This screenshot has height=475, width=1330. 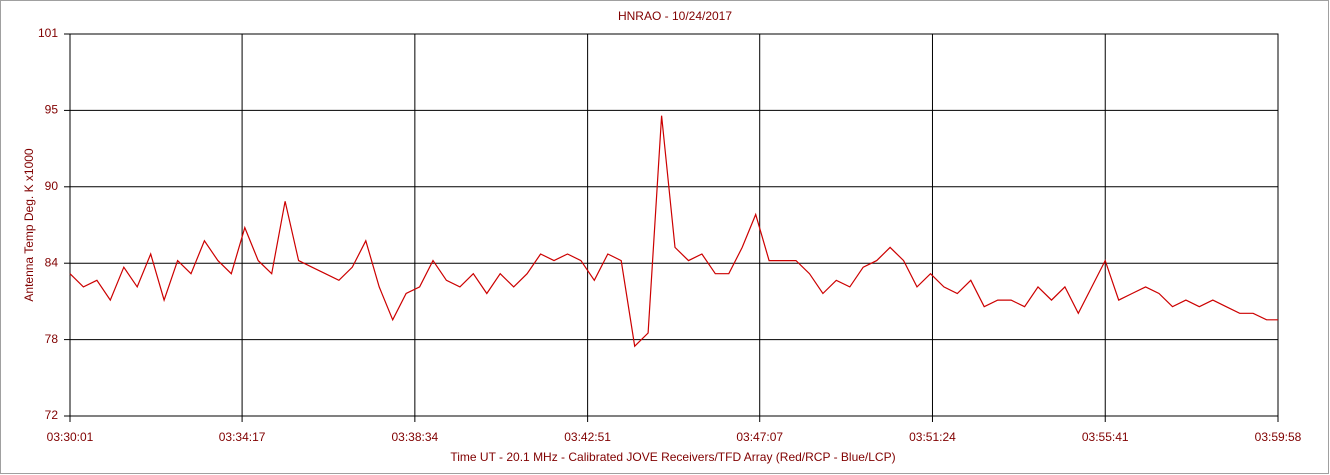 I want to click on y-tick-label: 84, so click(x=52, y=262).